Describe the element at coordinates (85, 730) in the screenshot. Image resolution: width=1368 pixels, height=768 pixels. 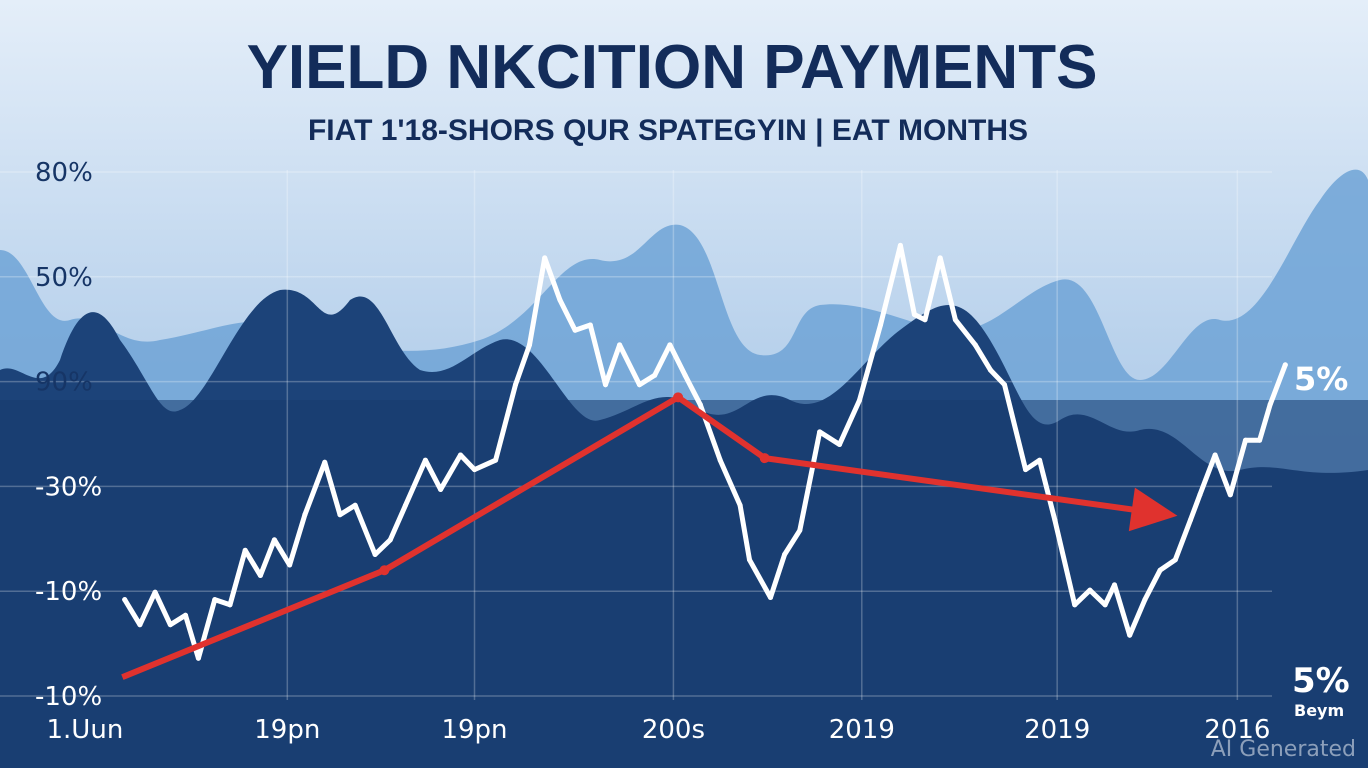
I see `x-tick-label: 1.Uun` at that location.